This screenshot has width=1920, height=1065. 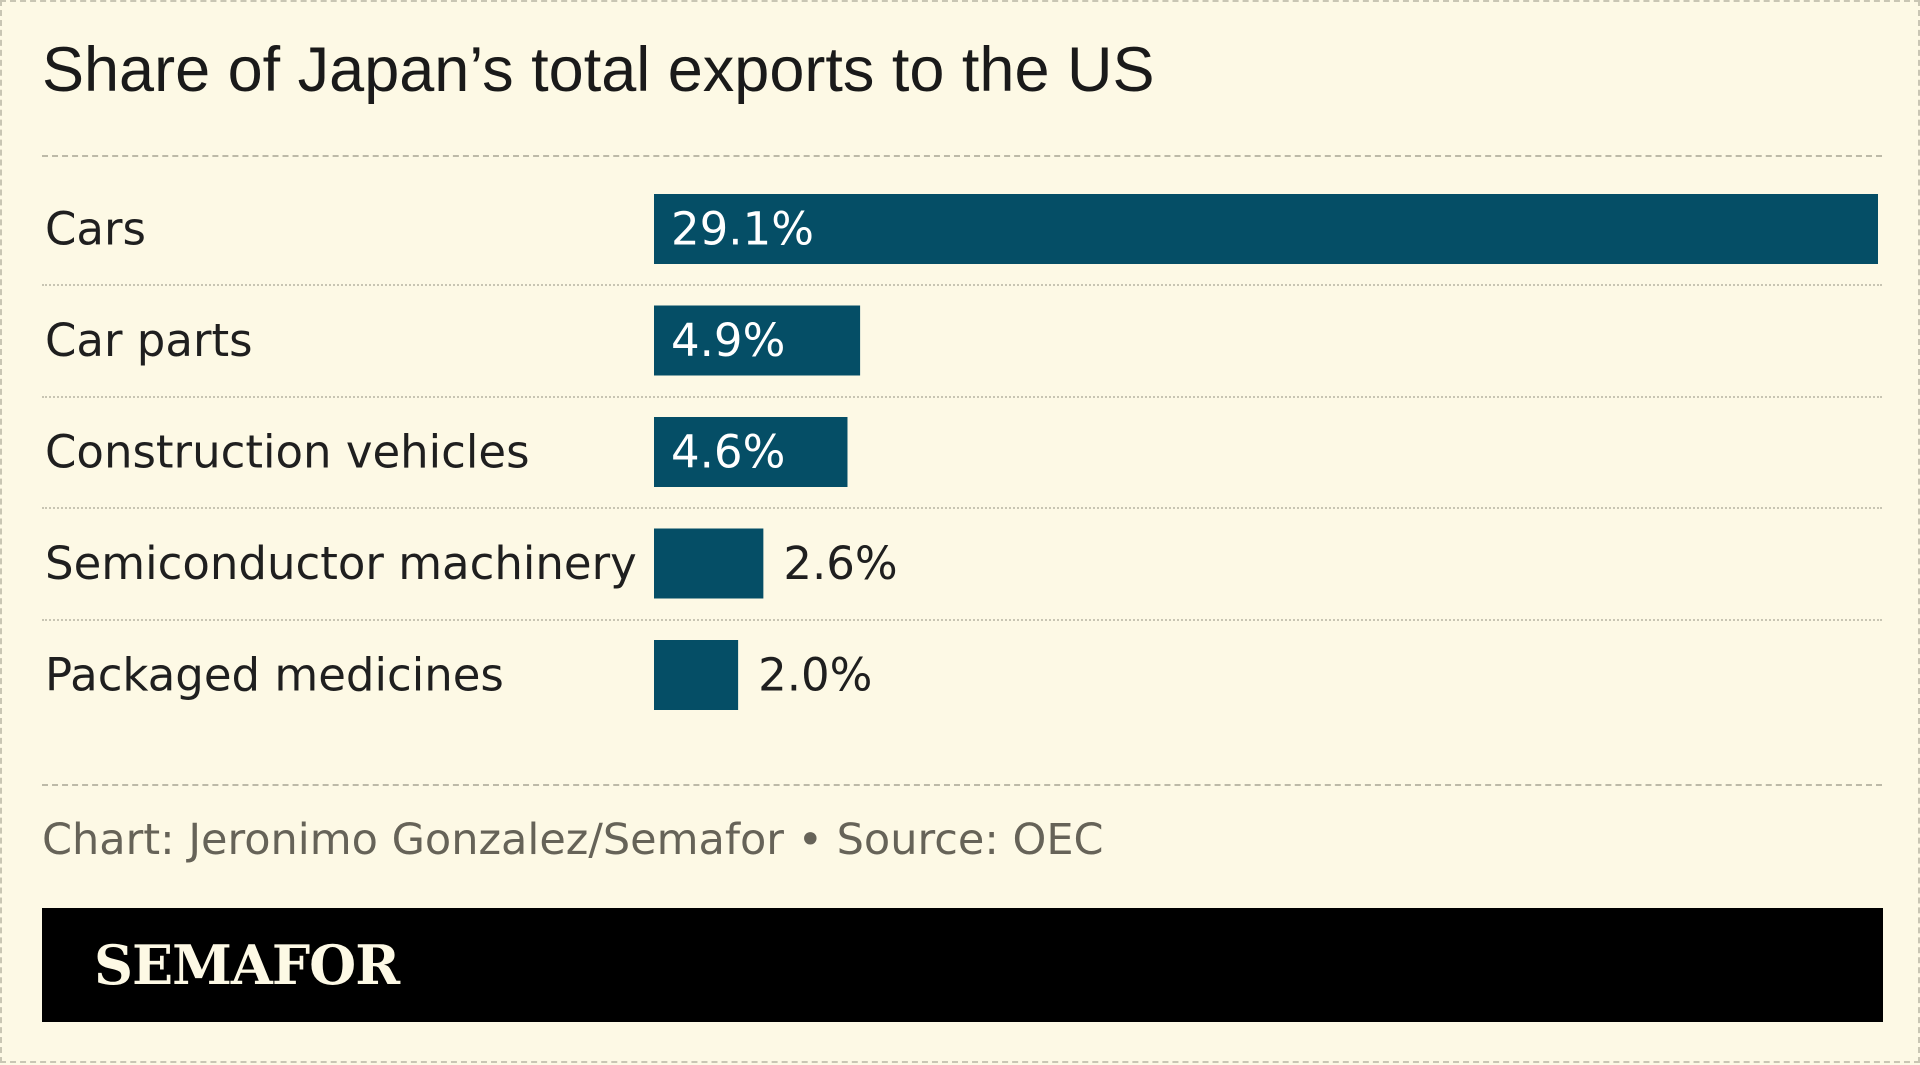 I want to click on value-label: 4.9%, so click(x=728, y=340).